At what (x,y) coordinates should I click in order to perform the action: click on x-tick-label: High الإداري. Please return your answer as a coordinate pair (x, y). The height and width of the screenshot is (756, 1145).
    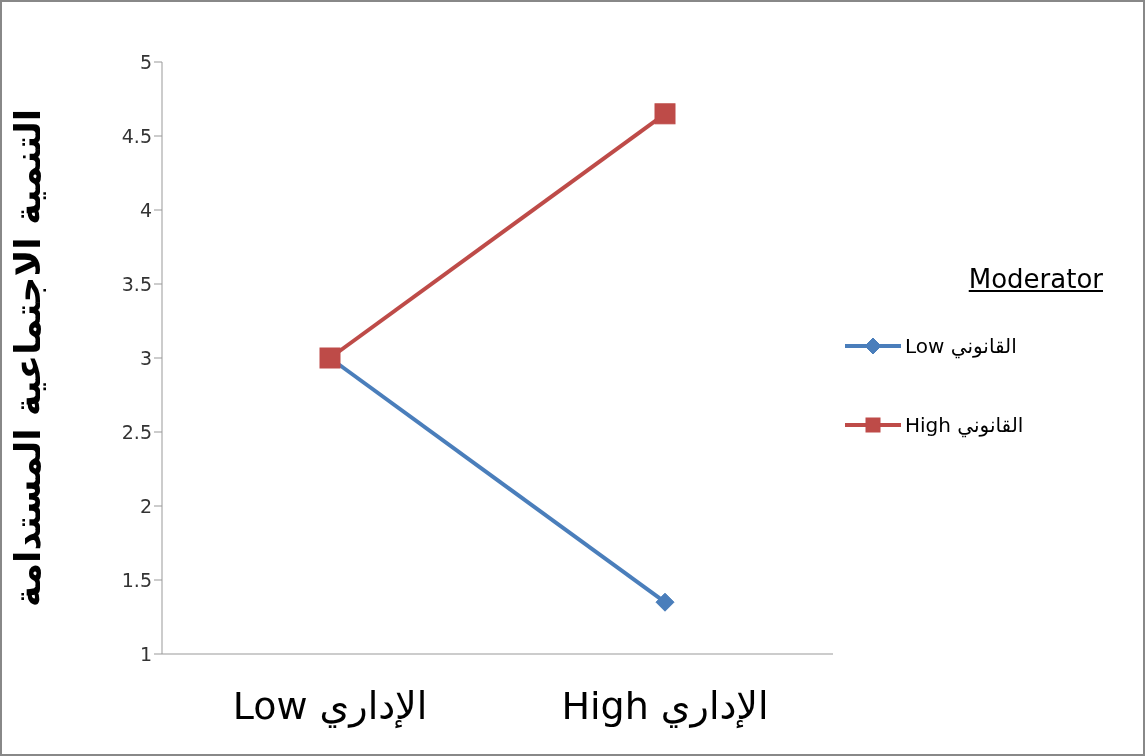
    Looking at the image, I should click on (665, 706).